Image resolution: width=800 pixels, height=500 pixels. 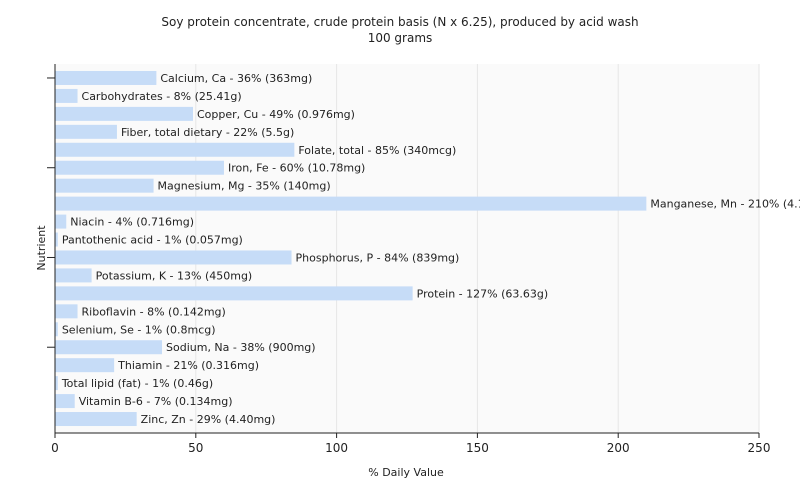 I want to click on bar-label: Zinc, Zn - 29% (4.40mg), so click(x=208, y=419).